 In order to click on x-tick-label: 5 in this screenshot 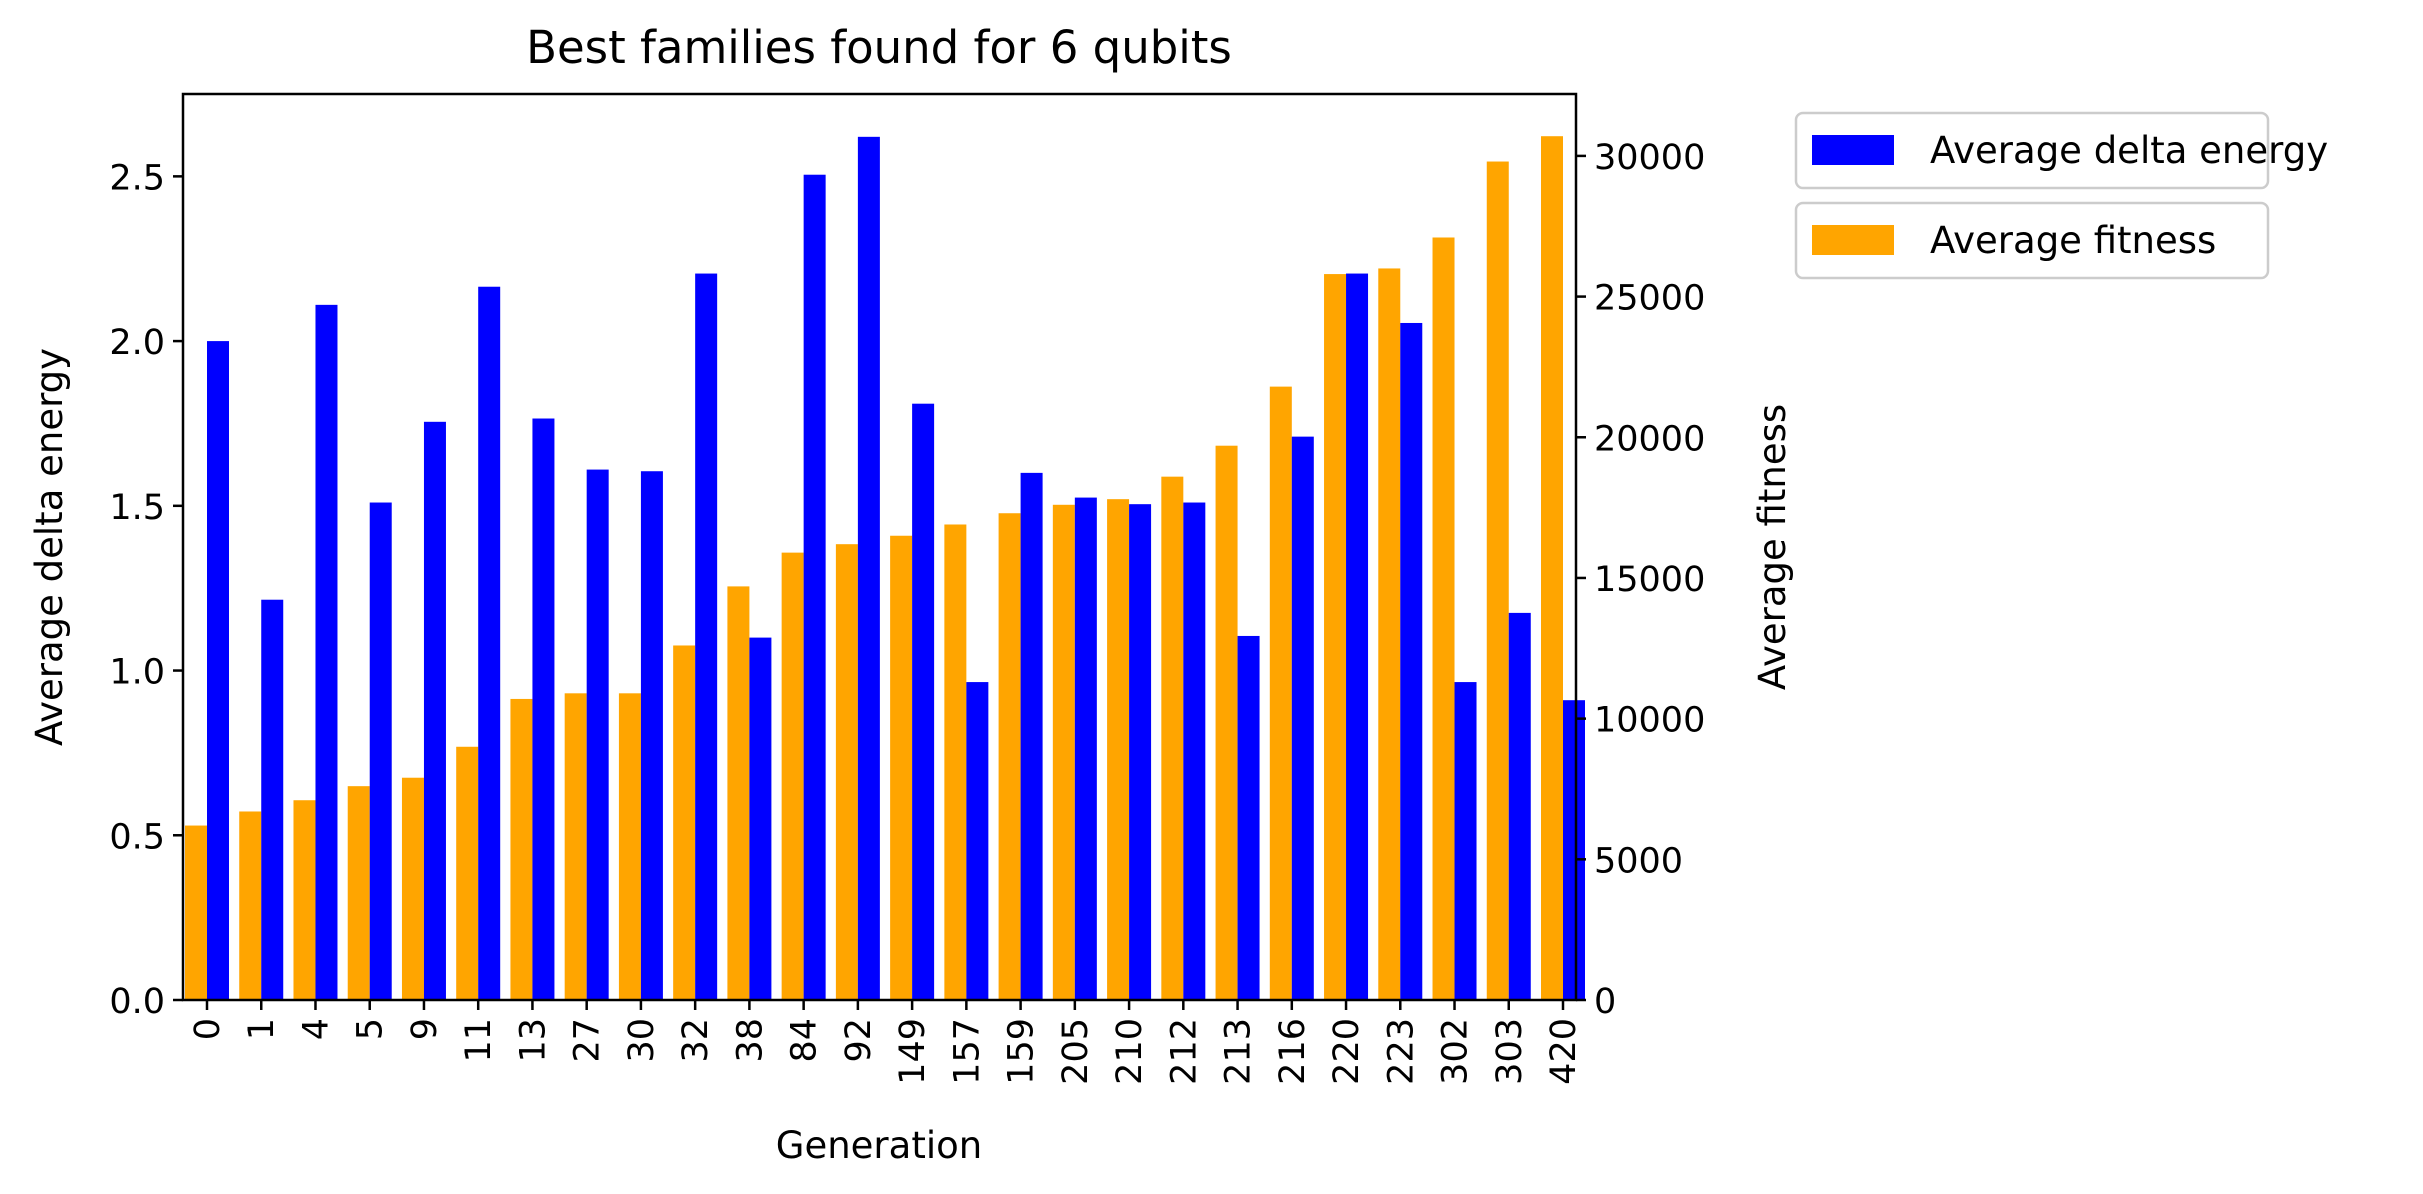, I will do `click(371, 1029)`.